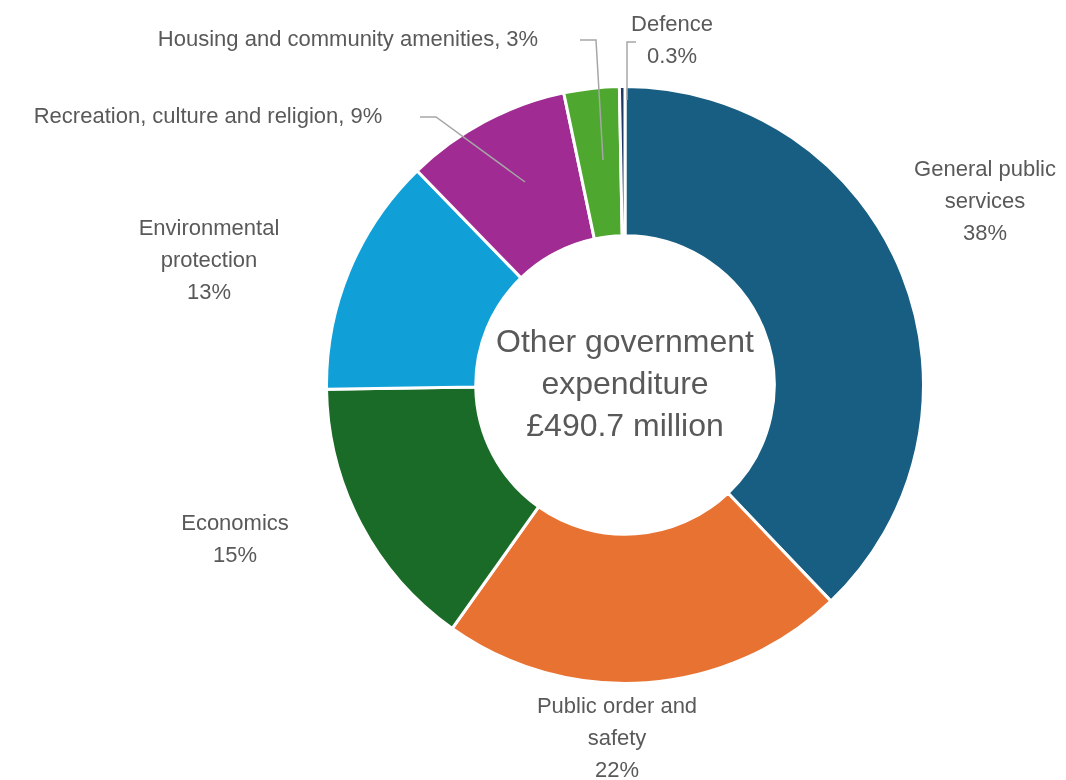 This screenshot has height=780, width=1066. Describe the element at coordinates (348, 39) in the screenshot. I see `slice-label: Housing and community amenities, 3%` at that location.